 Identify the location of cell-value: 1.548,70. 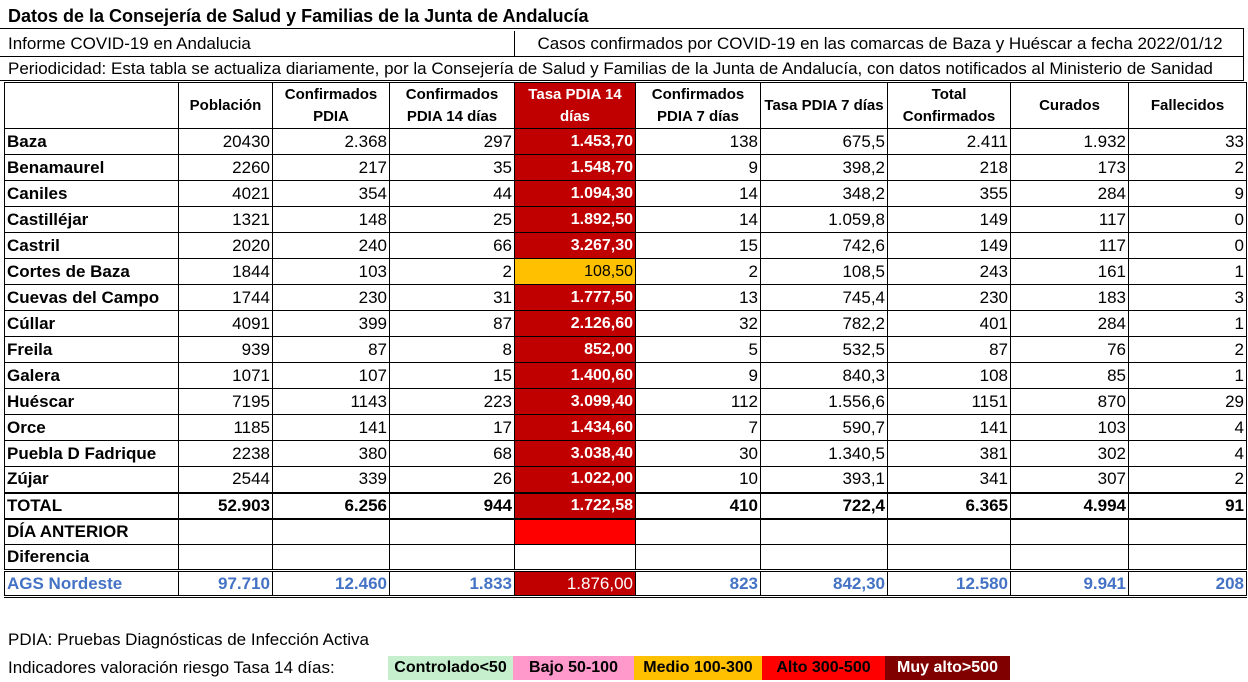
(575, 167).